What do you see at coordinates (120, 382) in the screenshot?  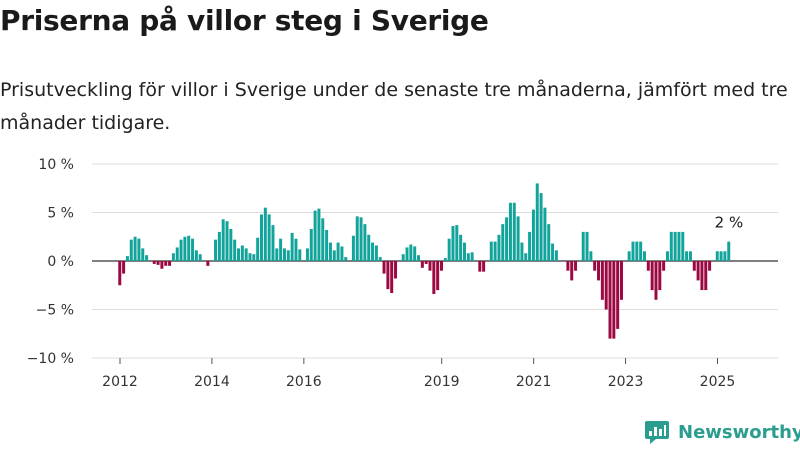 I see `x-tick-label: 2012` at bounding box center [120, 382].